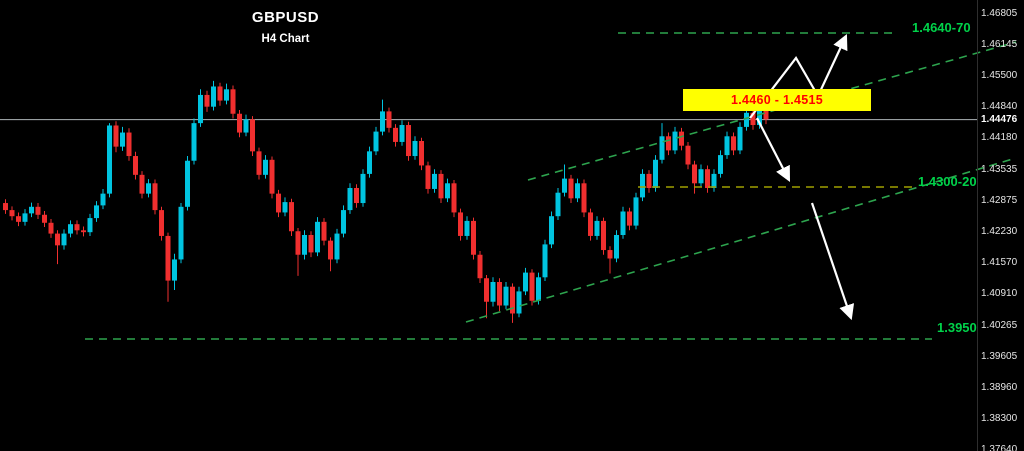 The image size is (1024, 451). What do you see at coordinates (802, 177) in the screenshot?
I see `projection-arrows-group` at bounding box center [802, 177].